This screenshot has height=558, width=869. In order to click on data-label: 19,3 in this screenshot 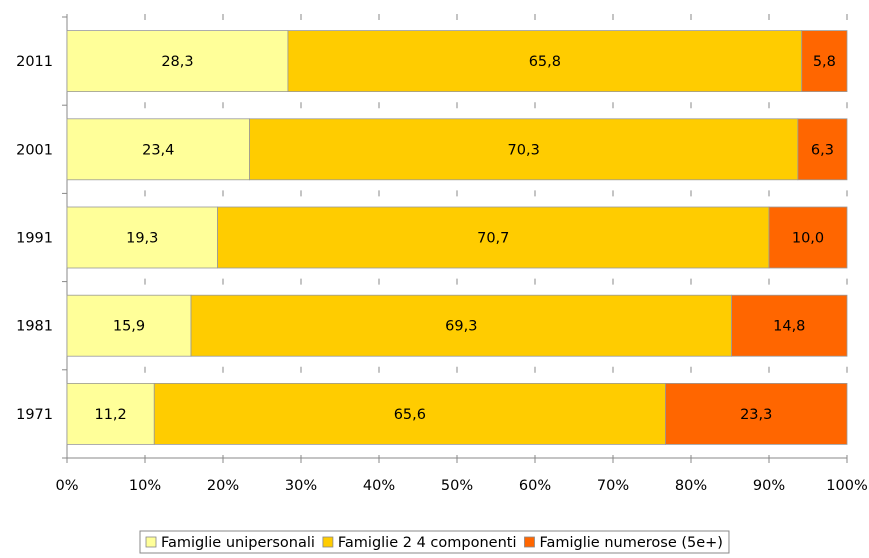, I will do `click(142, 239)`.